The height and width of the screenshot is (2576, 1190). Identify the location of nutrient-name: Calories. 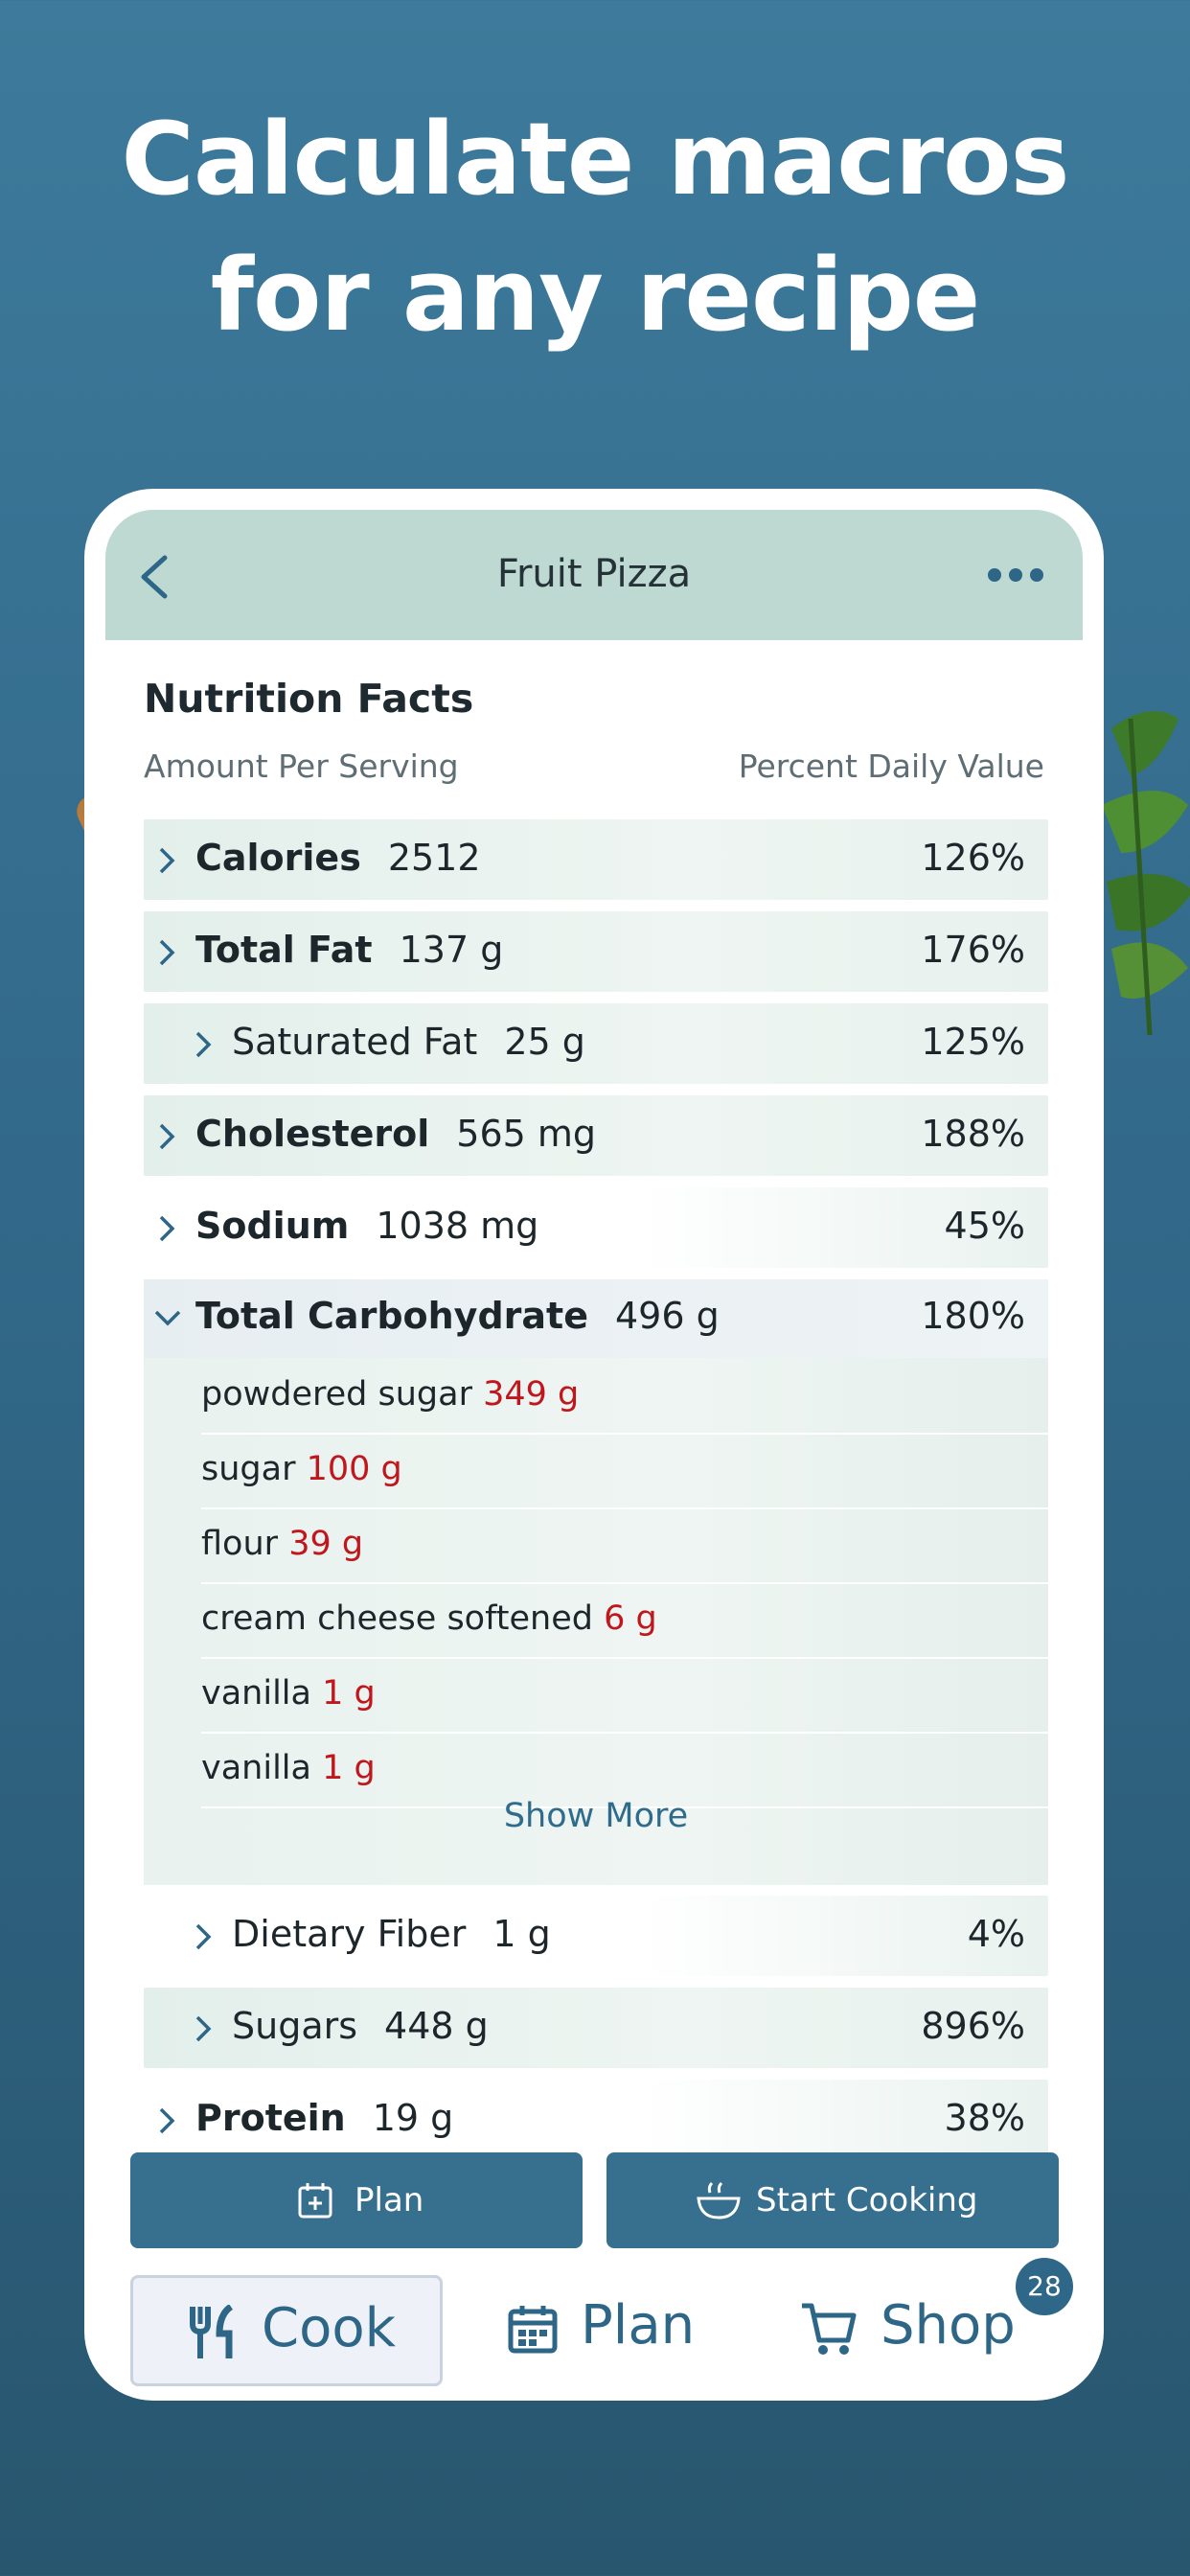
(278, 858).